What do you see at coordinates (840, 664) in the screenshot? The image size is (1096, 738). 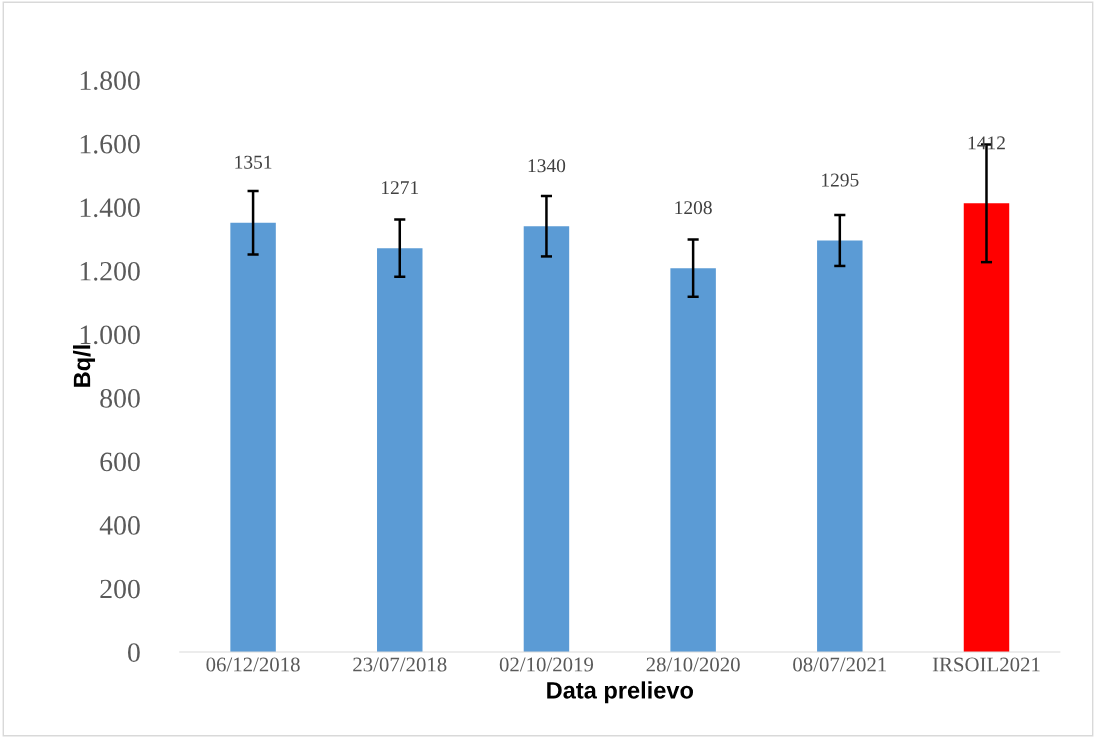 I see `x-tick-label: 08/07/2021` at bounding box center [840, 664].